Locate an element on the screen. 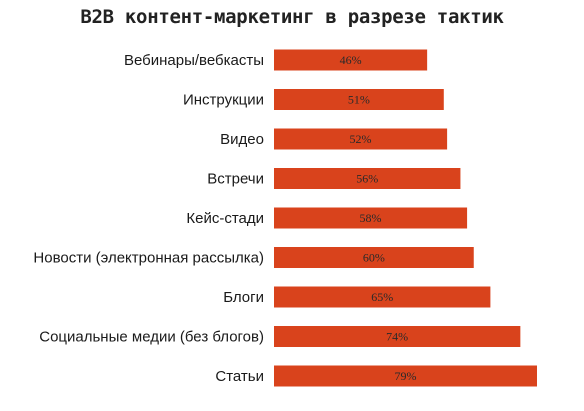  value-label: 79% is located at coordinates (406, 376).